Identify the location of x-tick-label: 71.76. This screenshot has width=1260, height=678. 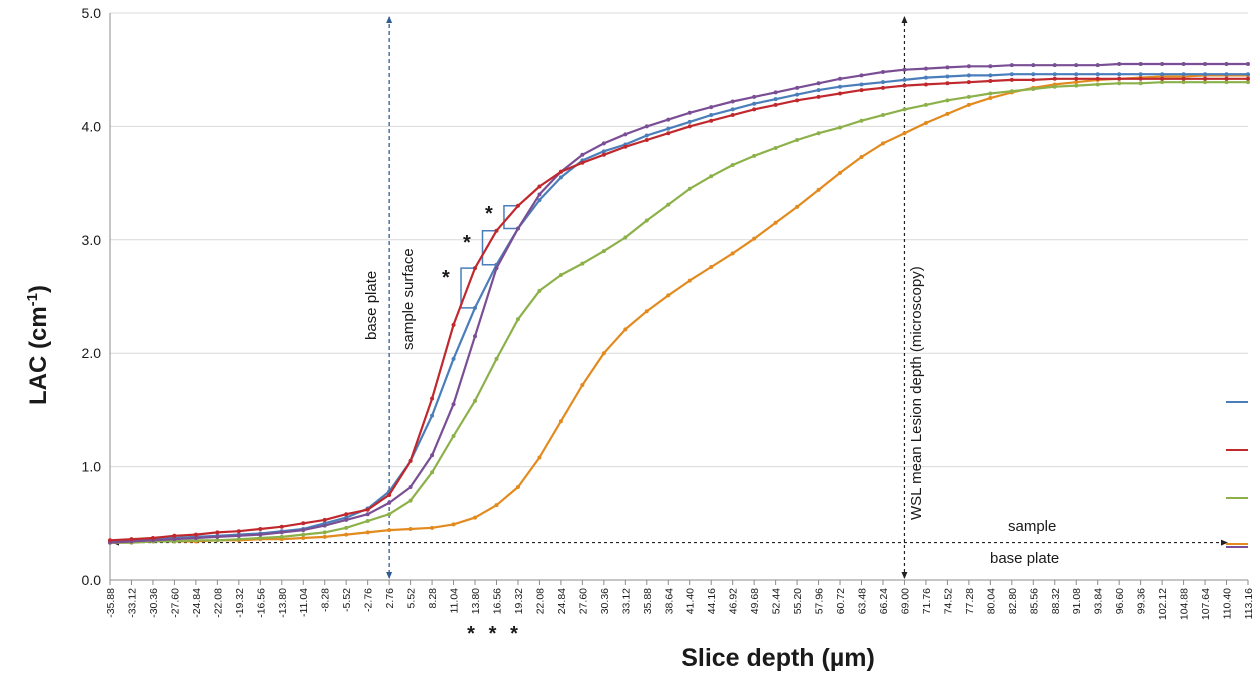
(927, 601).